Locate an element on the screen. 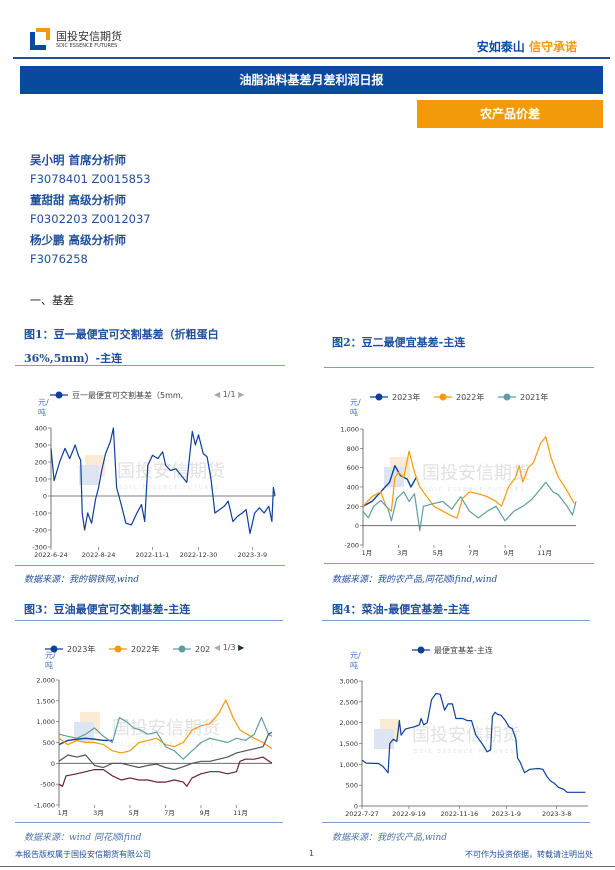  logo-text: 国投安信期货 is located at coordinates (89, 36).